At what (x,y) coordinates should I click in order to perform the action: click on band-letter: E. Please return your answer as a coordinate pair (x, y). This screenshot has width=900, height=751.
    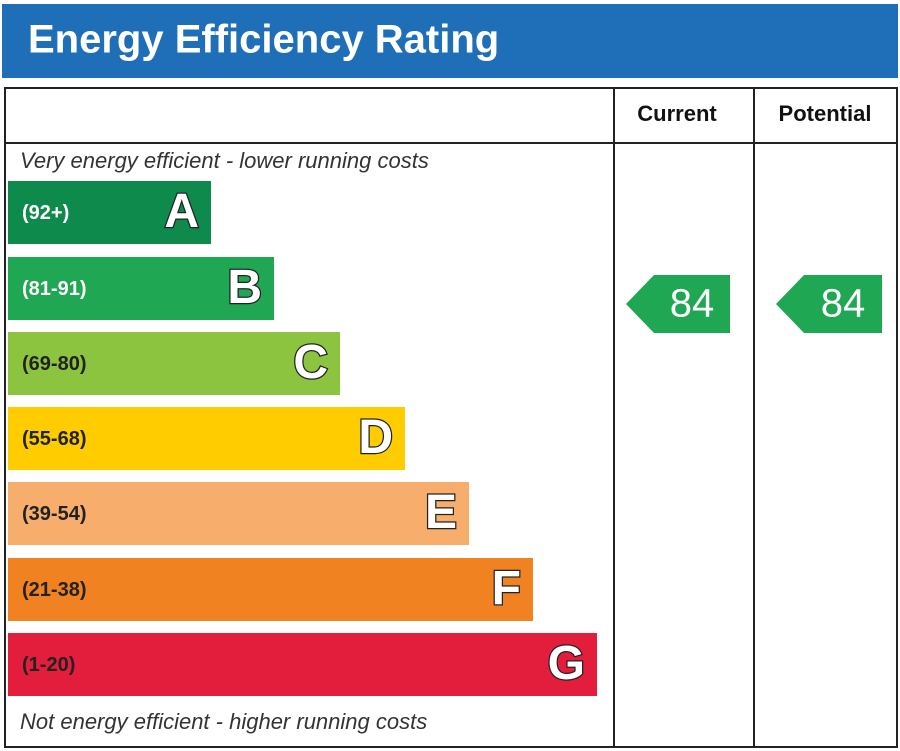
    Looking at the image, I should click on (441, 512).